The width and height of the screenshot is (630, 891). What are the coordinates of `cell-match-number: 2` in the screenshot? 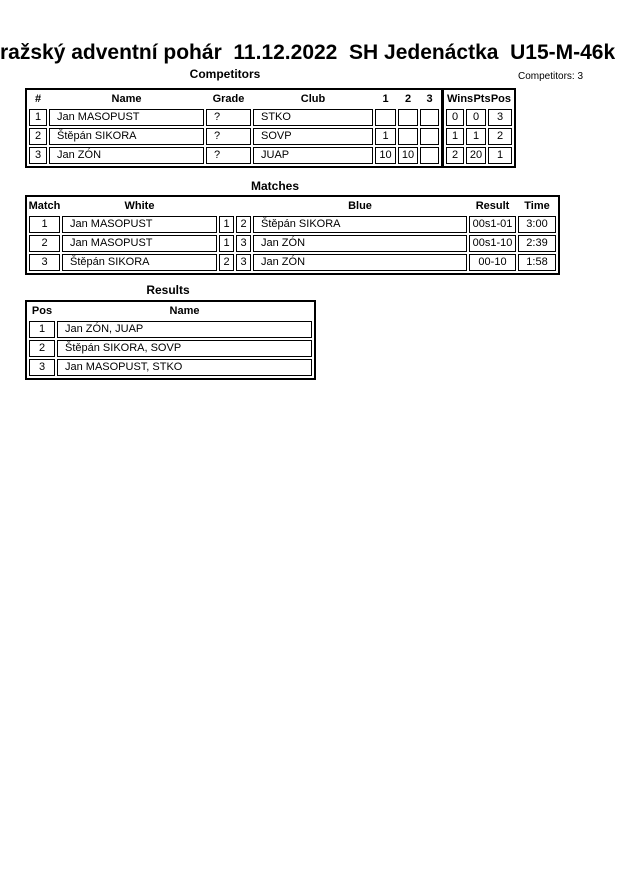 It's located at (44, 243).